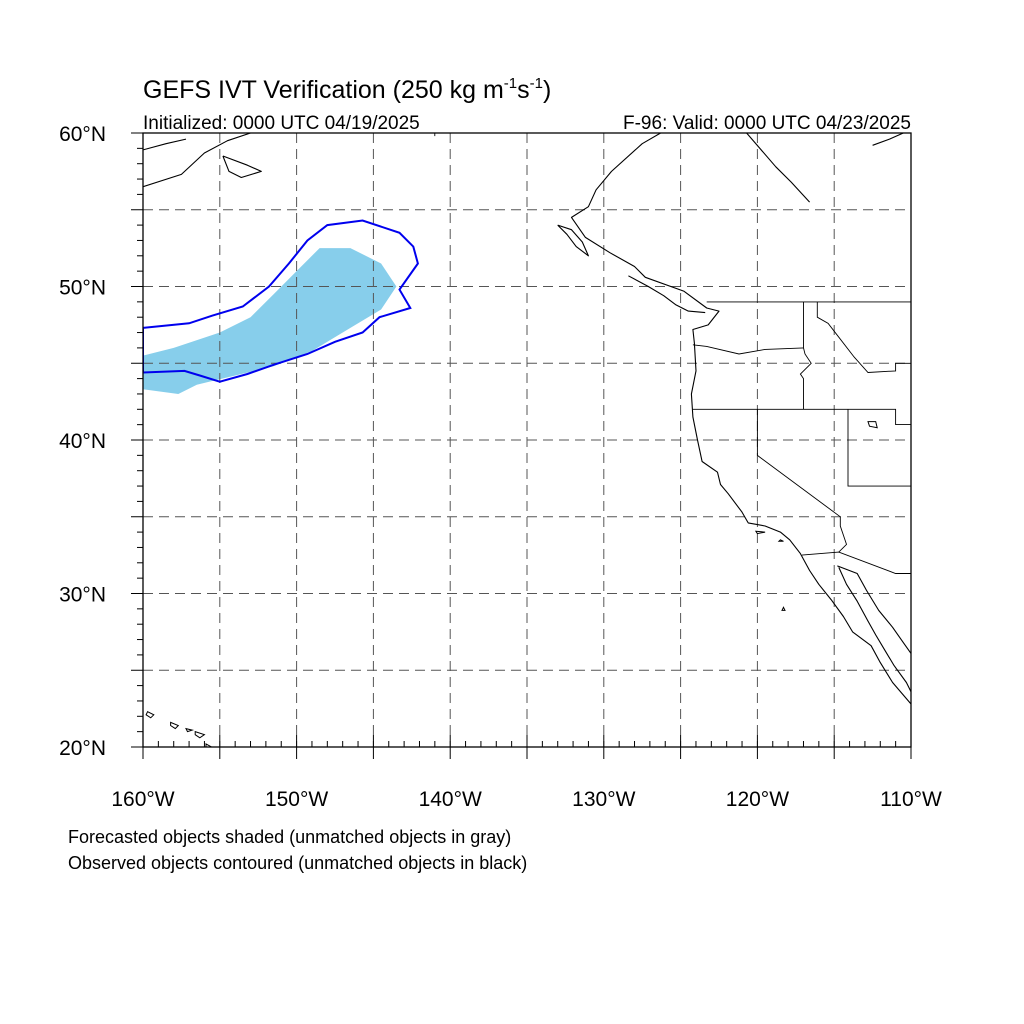 Image resolution: width=1024 pixels, height=1024 pixels. I want to click on observed-objects-layer, so click(281, 301).